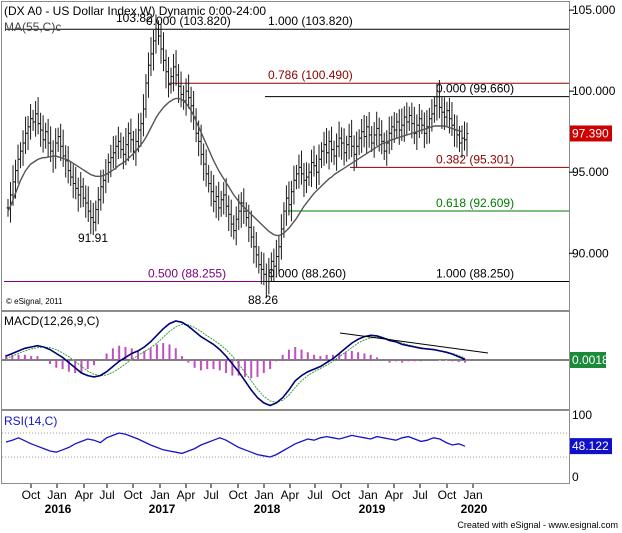  I want to click on x-year-label: 2019, so click(372, 509).